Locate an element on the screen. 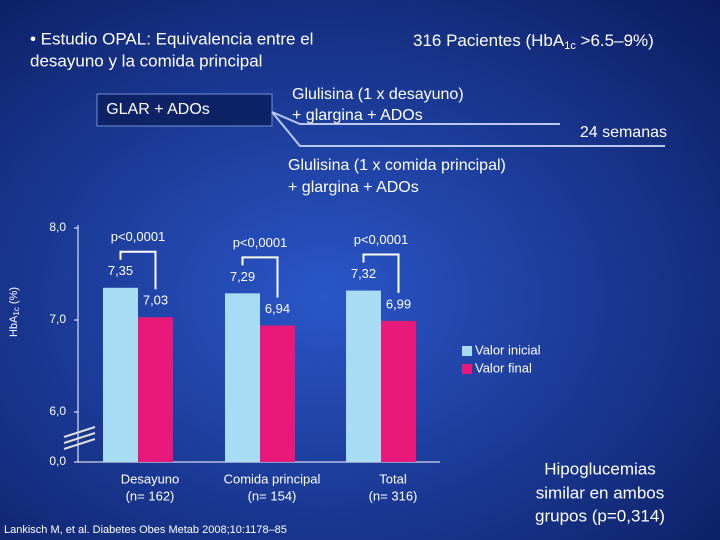  y-tick-label: 8,0 is located at coordinates (57, 227).